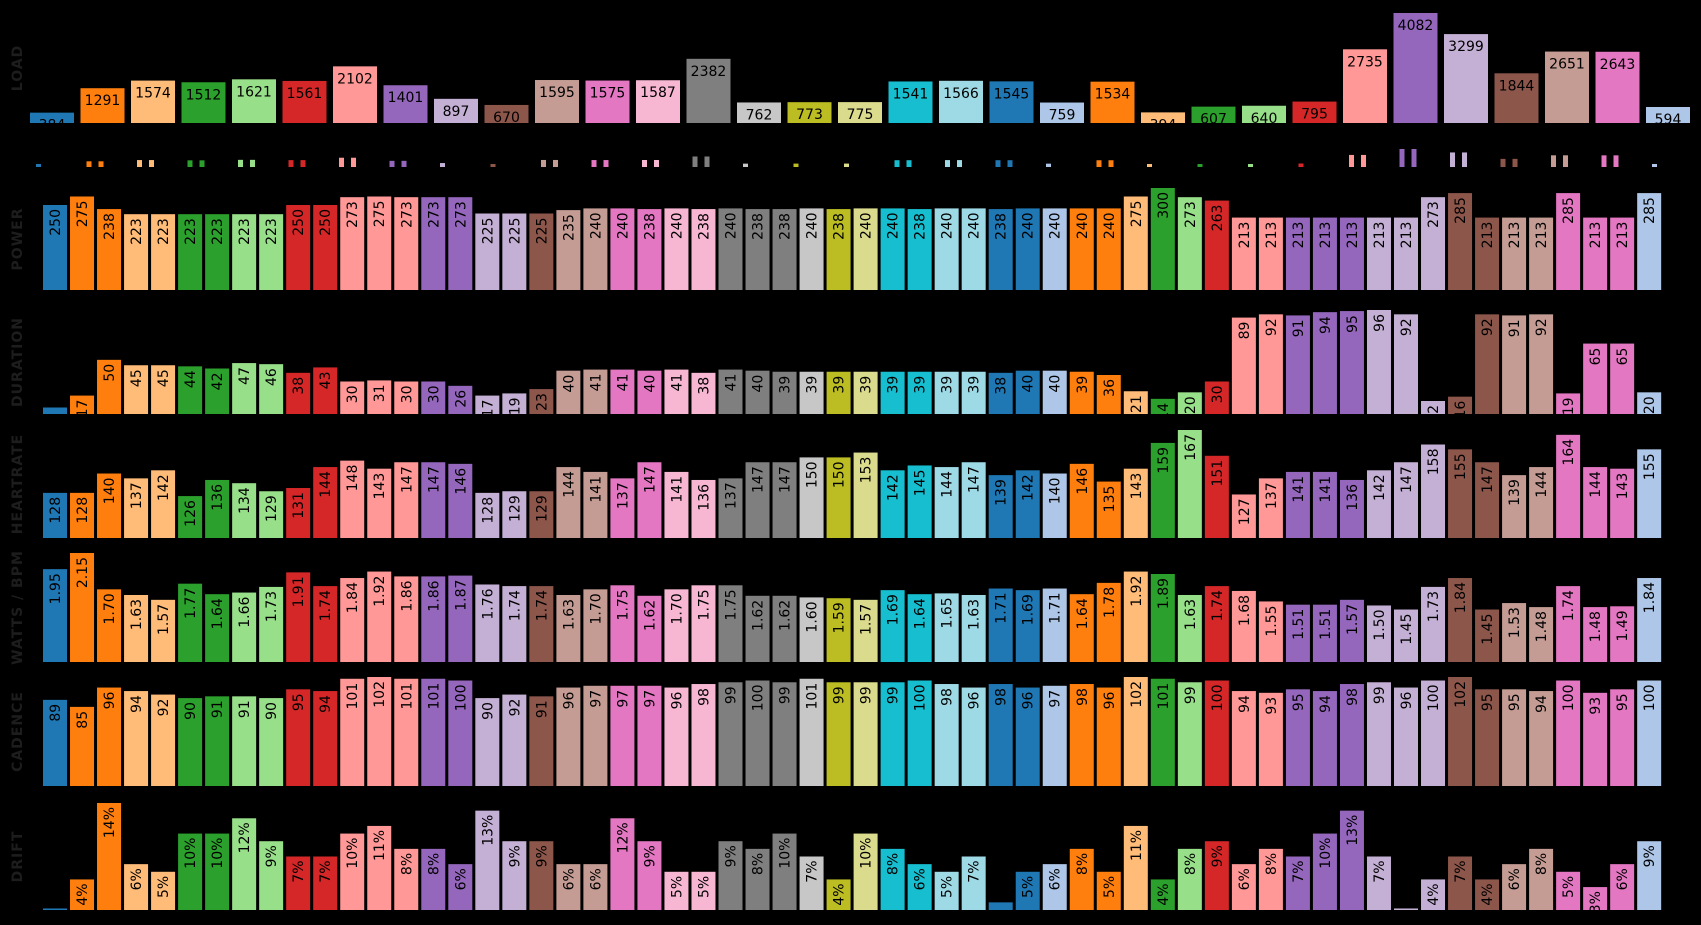 This screenshot has width=1701, height=925. What do you see at coordinates (1434, 214) in the screenshot?
I see `power-value-label: 273` at bounding box center [1434, 214].